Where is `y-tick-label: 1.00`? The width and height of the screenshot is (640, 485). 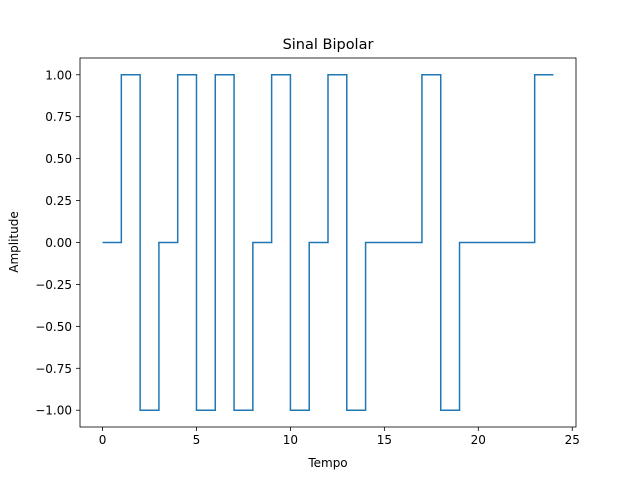
y-tick-label: 1.00 is located at coordinates (58, 75).